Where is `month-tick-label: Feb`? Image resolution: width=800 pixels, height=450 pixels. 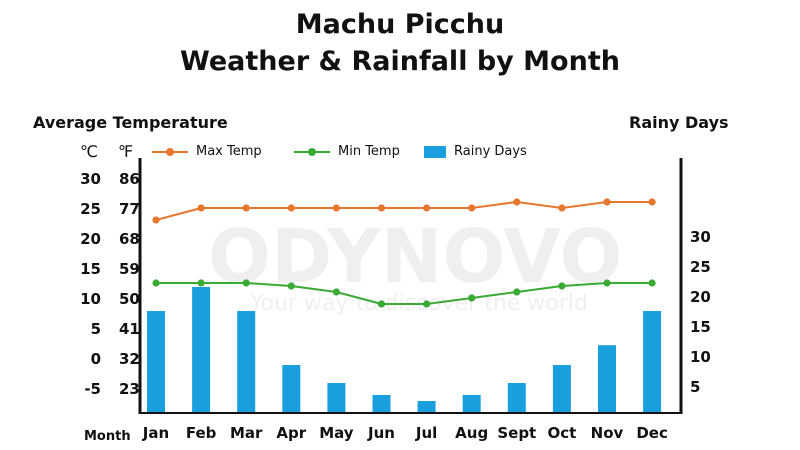
month-tick-label: Feb is located at coordinates (201, 433).